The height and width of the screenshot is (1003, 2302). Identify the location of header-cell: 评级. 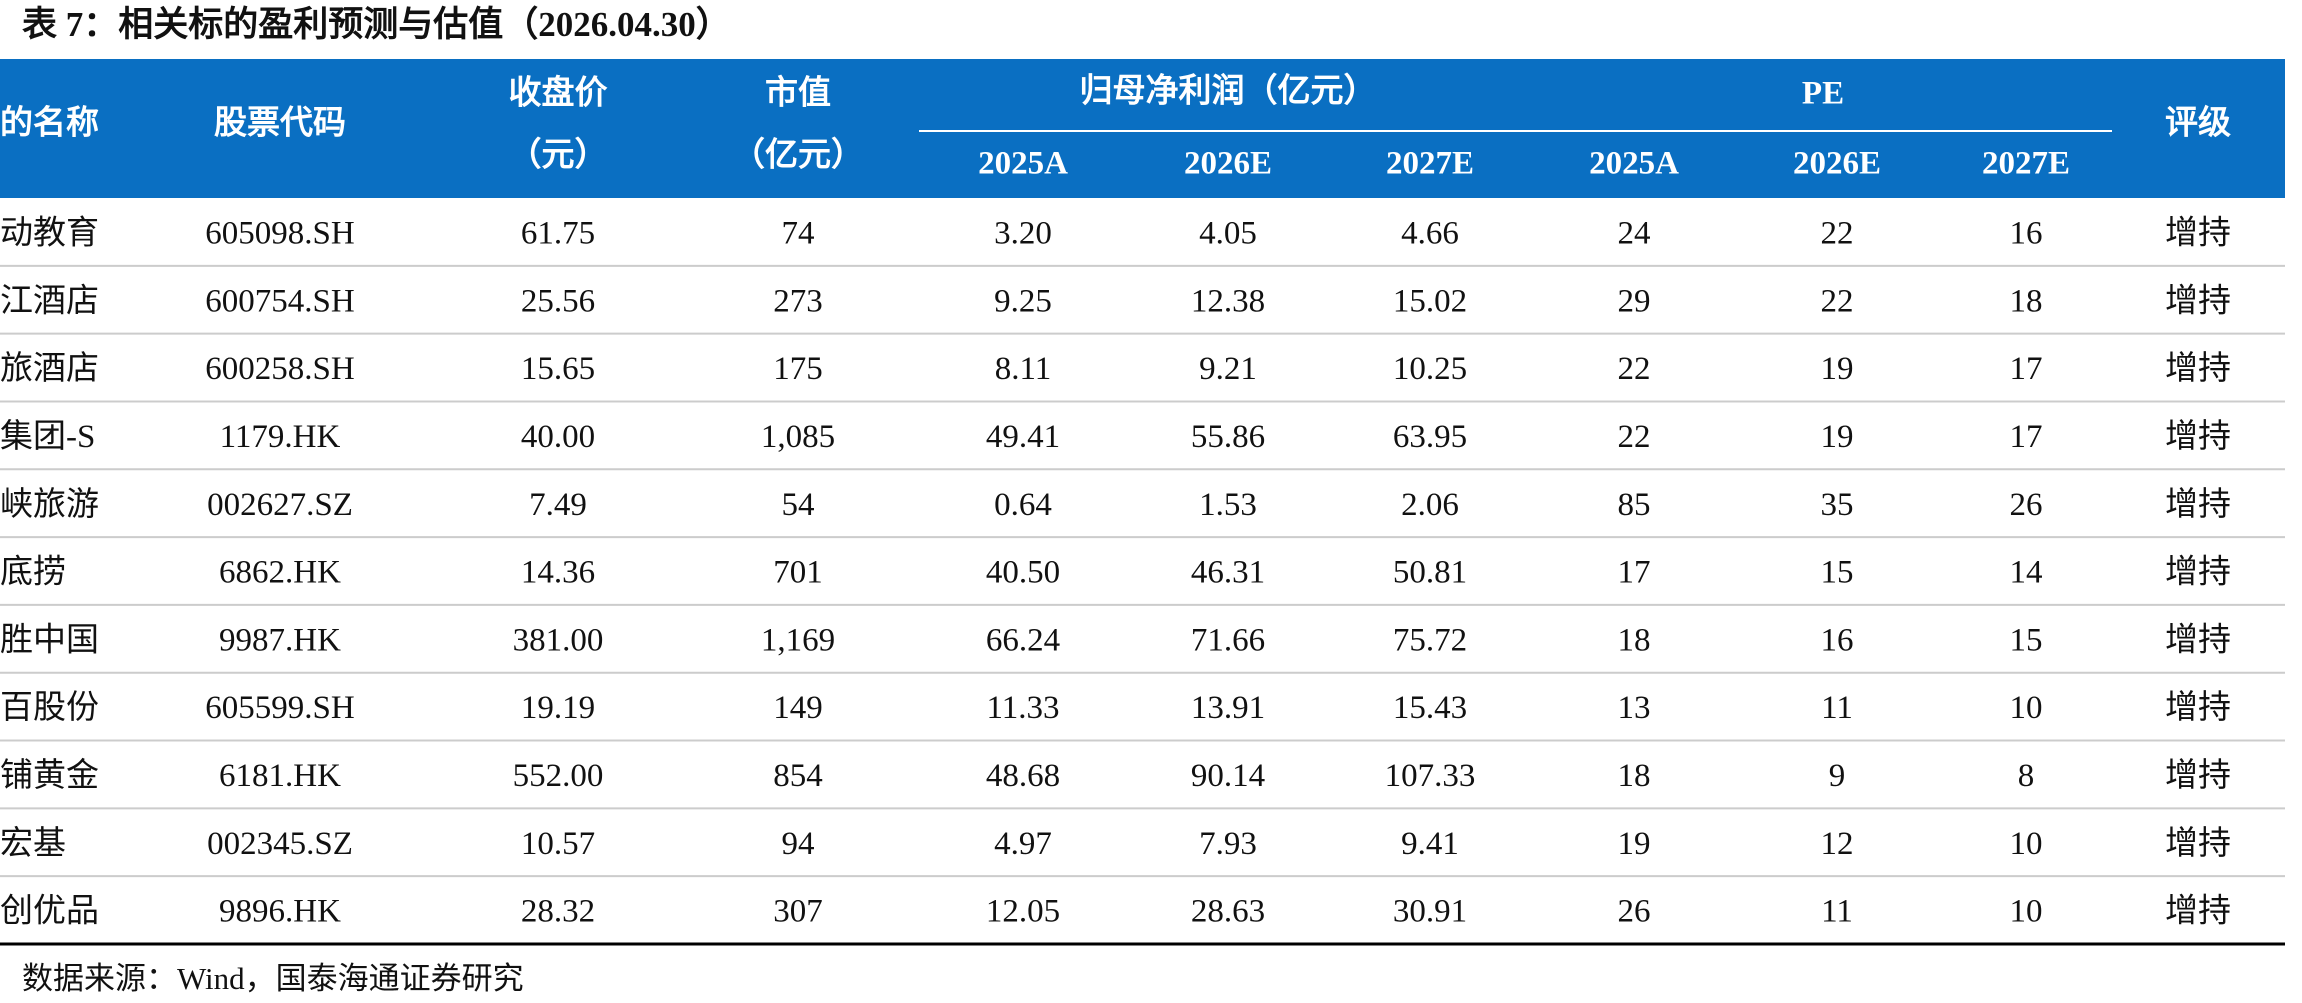
(2198, 123).